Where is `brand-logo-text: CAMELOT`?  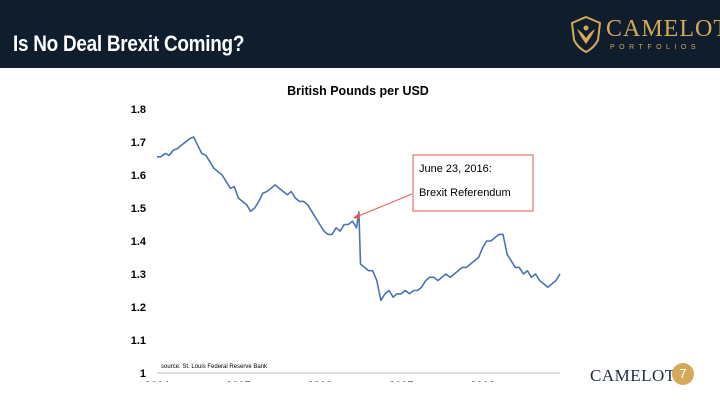
brand-logo-text: CAMELOT is located at coordinates (663, 29).